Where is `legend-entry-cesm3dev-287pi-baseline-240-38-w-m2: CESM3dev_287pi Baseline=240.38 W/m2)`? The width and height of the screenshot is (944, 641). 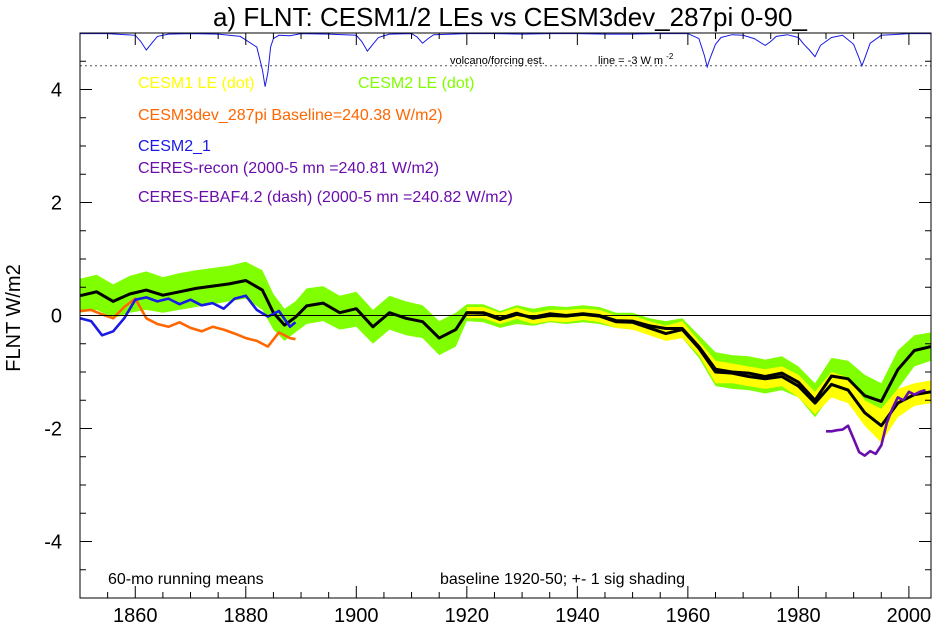 legend-entry-cesm3dev-287pi-baseline-240-38-w-m2: CESM3dev_287pi Baseline=240.38 W/m2) is located at coordinates (290, 115).